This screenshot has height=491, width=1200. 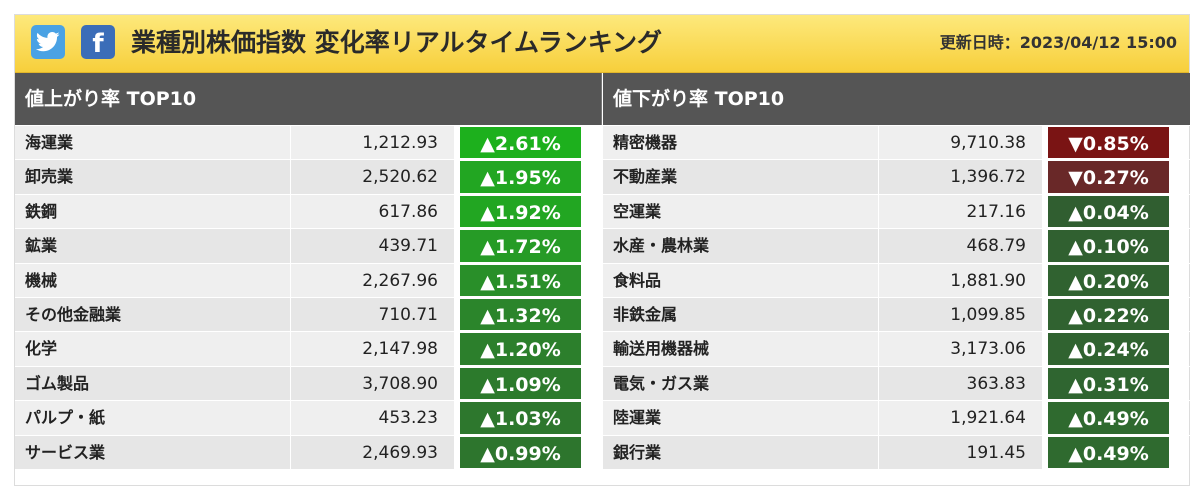 I want to click on change-badge: ▲1.20%, so click(x=520, y=349).